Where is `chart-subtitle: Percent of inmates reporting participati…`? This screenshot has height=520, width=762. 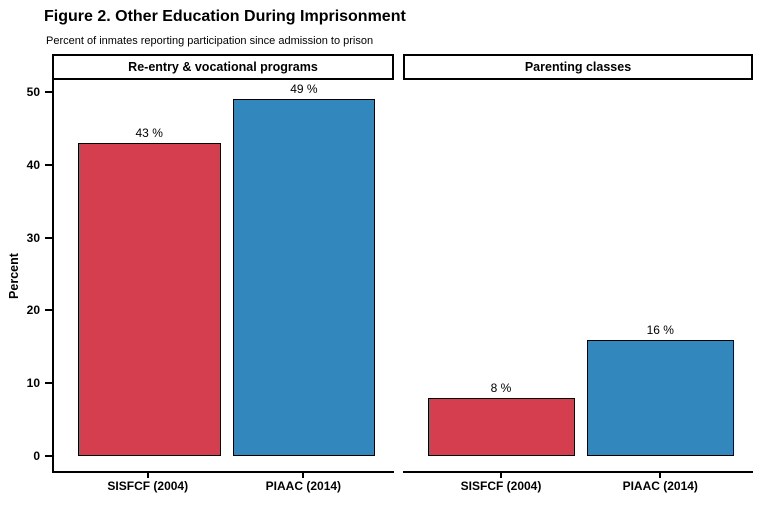
chart-subtitle: Percent of inmates reporting participati… is located at coordinates (210, 41).